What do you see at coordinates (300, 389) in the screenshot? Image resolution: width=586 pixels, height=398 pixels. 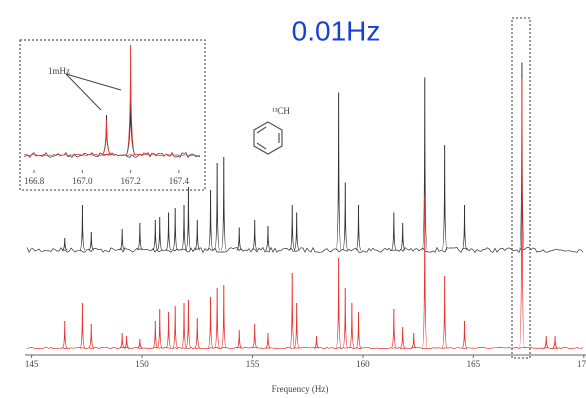 I see `x-axis-label: Frequency (Hz)` at bounding box center [300, 389].